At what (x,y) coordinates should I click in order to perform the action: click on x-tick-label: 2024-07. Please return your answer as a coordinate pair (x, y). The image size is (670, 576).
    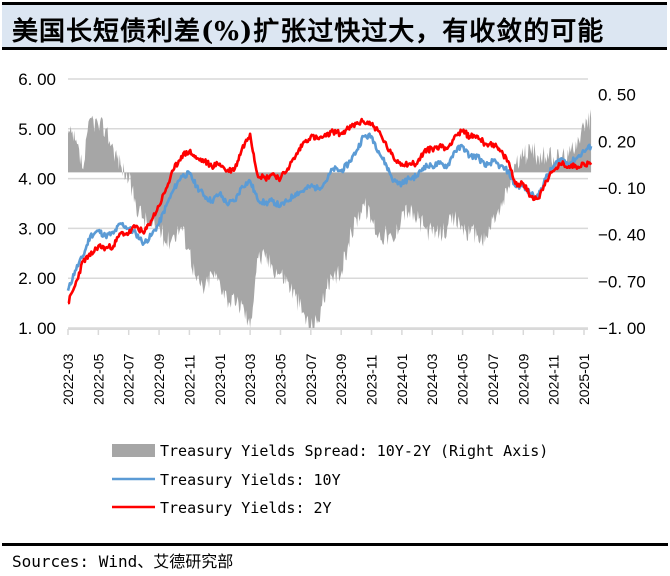
    Looking at the image, I should click on (493, 379).